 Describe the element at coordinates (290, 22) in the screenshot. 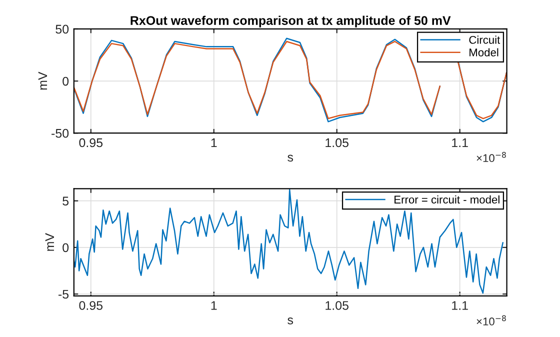

I see `chart-title: RxOut waveform comparison at tx amplitude of 50 mV` at that location.